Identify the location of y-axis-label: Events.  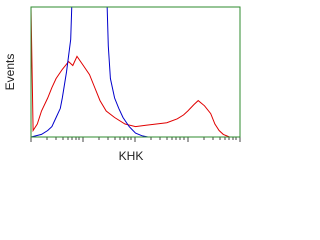
(10, 72).